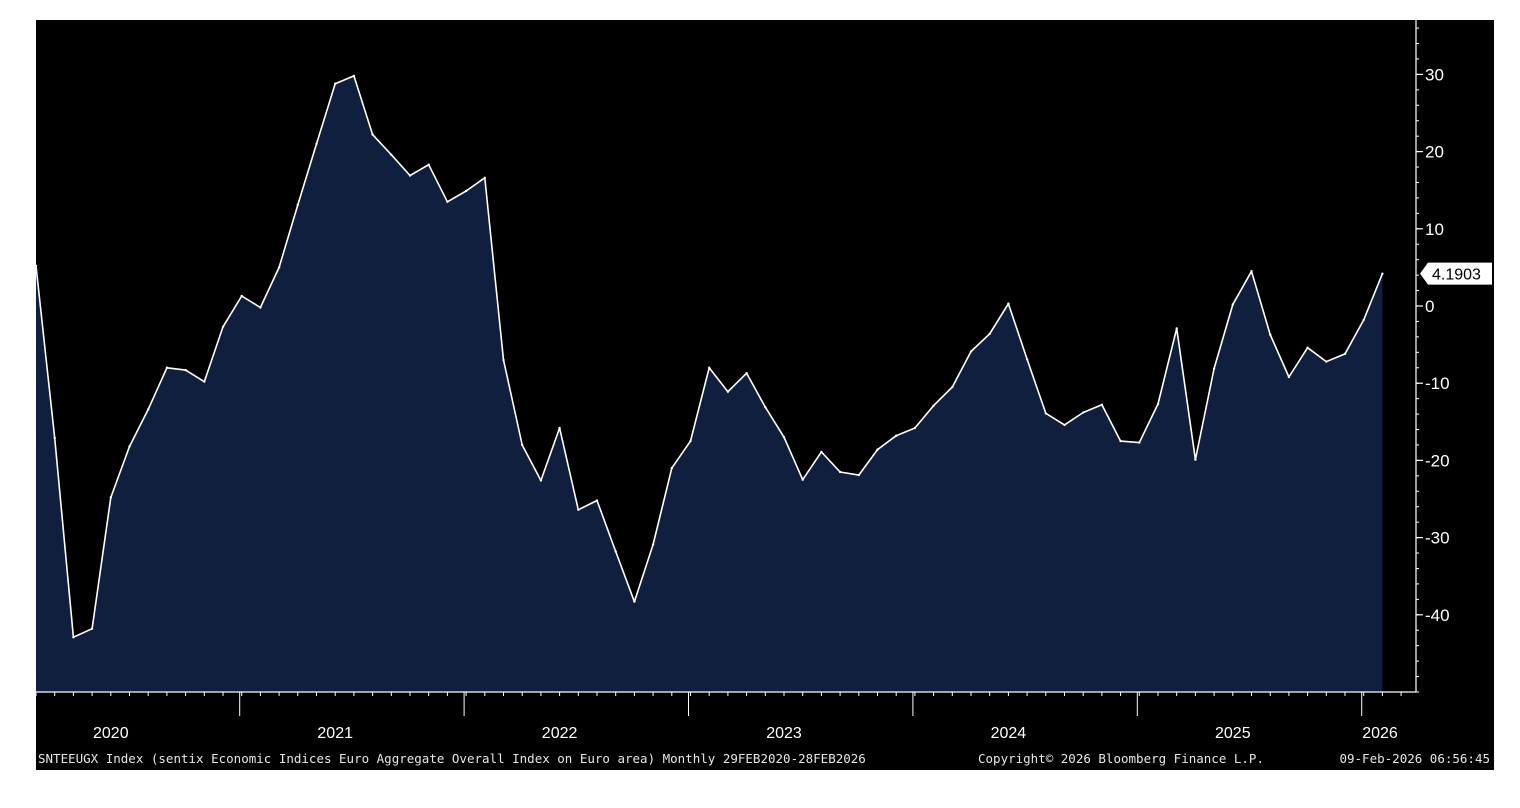 Image resolution: width=1520 pixels, height=808 pixels. What do you see at coordinates (1437, 460) in the screenshot?
I see `y-tick-label: -20` at bounding box center [1437, 460].